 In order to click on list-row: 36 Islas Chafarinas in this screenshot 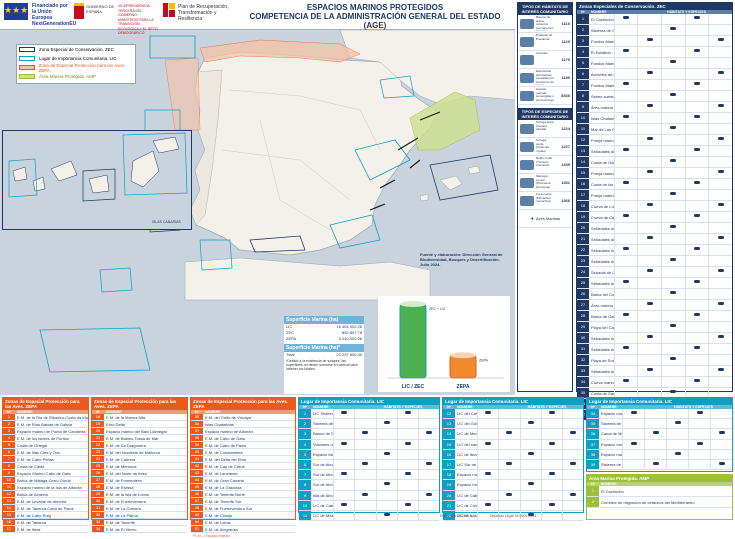, I will do `click(243, 424)`.